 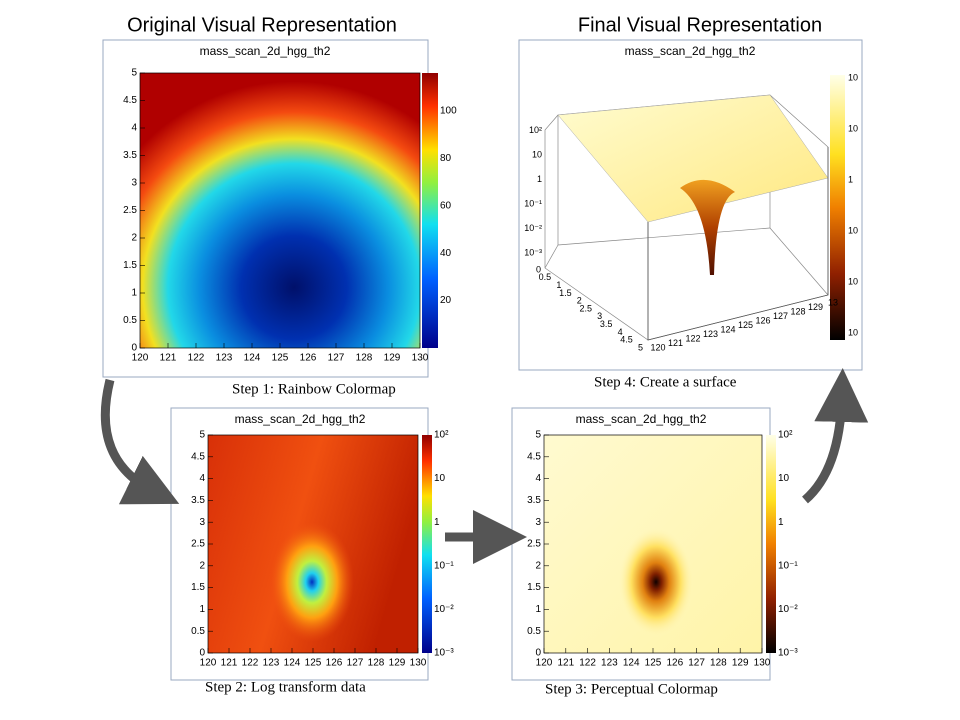 What do you see at coordinates (280, 210) in the screenshot?
I see `heatmap` at bounding box center [280, 210].